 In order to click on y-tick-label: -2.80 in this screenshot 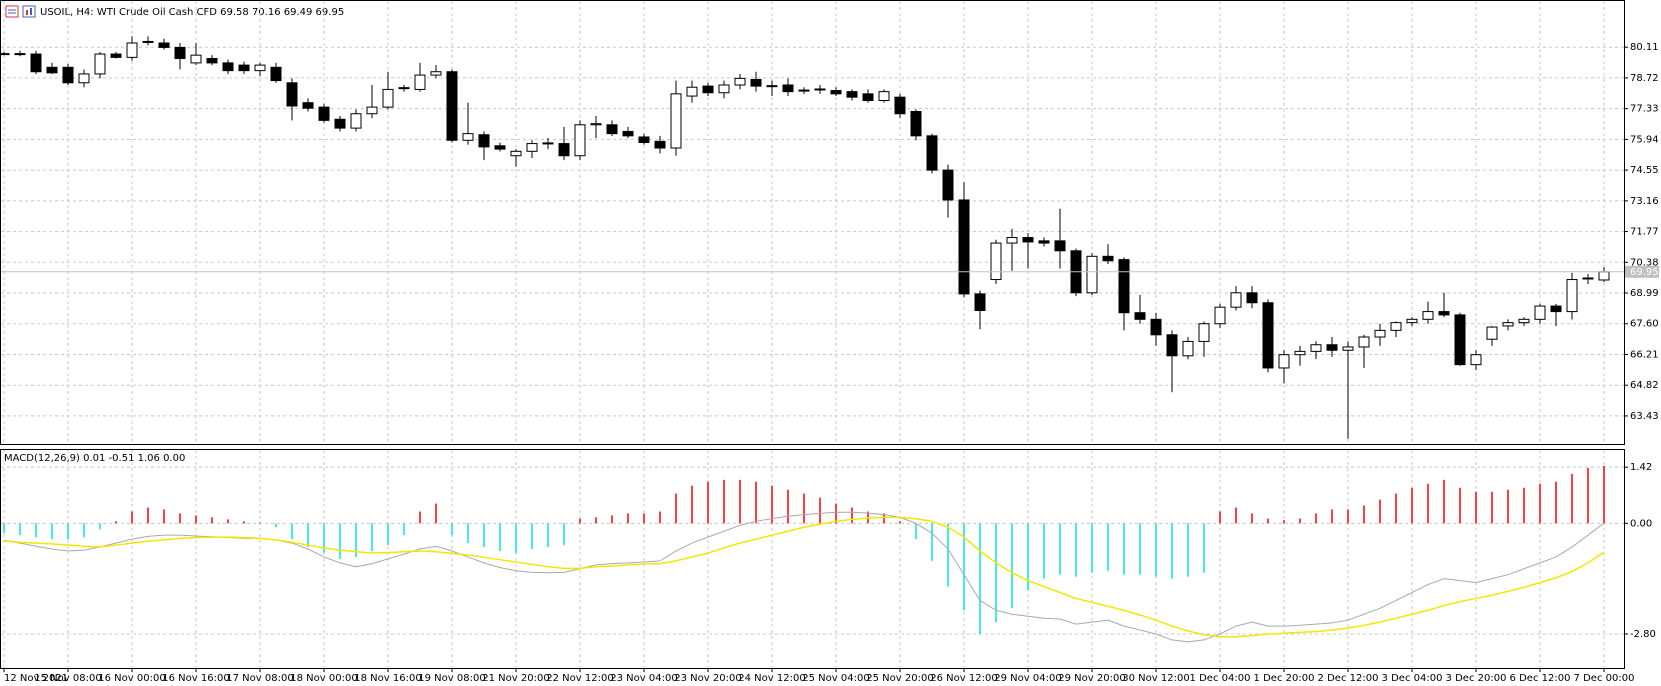, I will do `click(1643, 634)`.